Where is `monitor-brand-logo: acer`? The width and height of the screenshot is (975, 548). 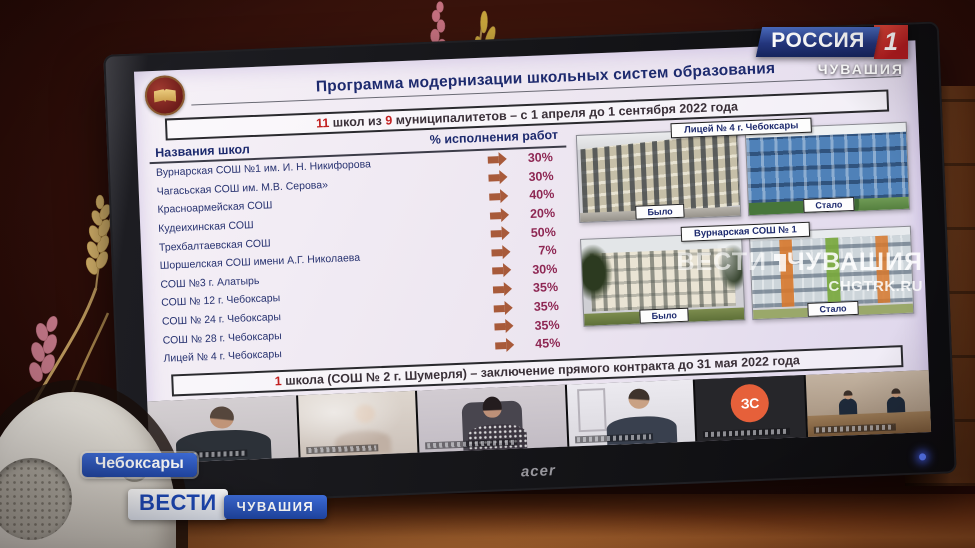
monitor-brand-logo: acer is located at coordinates (538, 471).